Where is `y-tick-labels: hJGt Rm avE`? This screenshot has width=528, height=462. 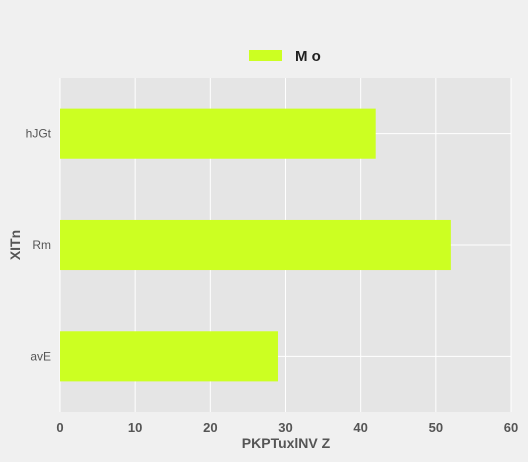
y-tick-labels: hJGt Rm avE is located at coordinates (39, 245).